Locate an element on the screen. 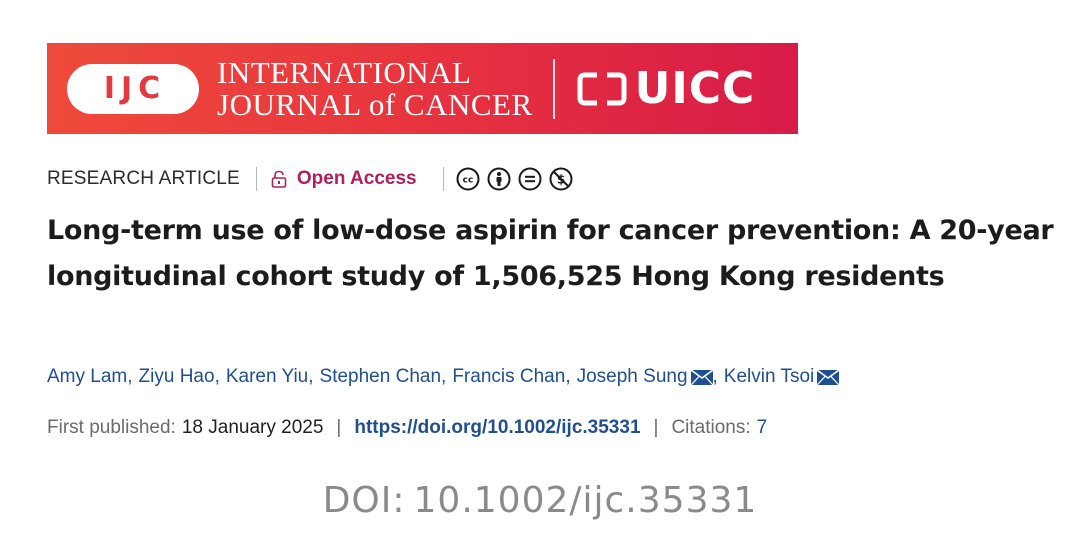  nc-non-commercial-icon: $ is located at coordinates (561, 179).